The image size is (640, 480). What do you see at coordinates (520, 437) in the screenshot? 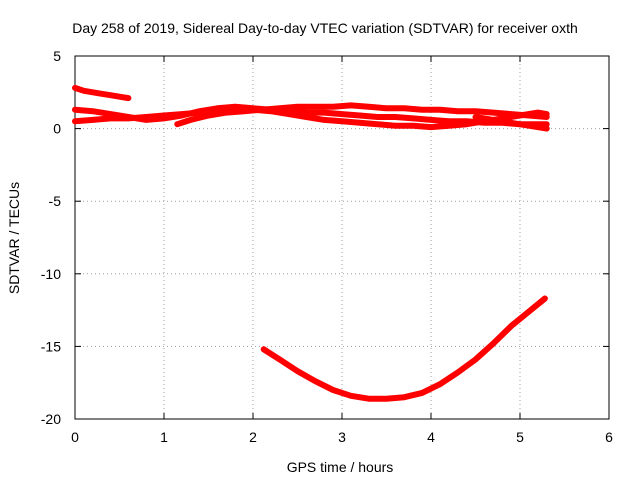
I see `x-tick-label: 5` at bounding box center [520, 437].